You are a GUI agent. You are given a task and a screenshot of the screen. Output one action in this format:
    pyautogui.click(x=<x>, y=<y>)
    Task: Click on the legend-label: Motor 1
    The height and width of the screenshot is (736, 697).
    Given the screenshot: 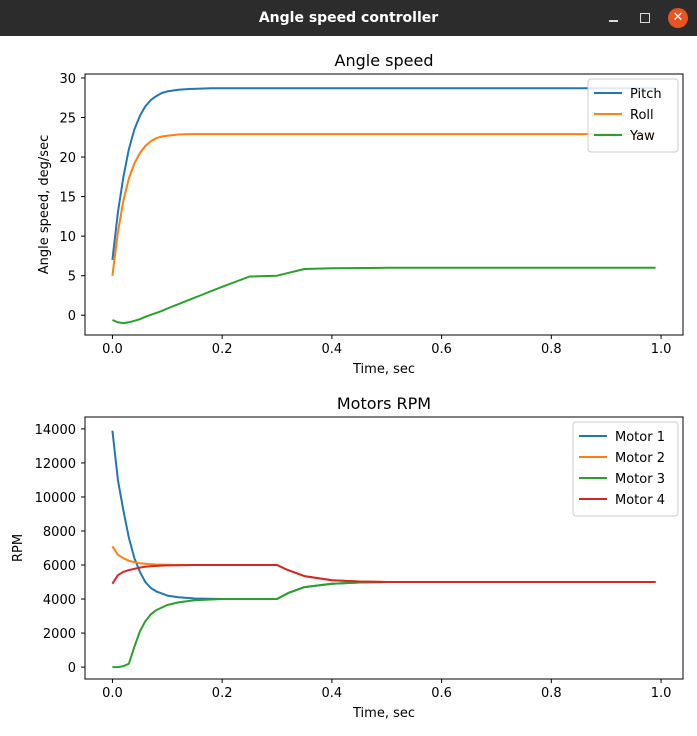 What is the action you would take?
    pyautogui.click(x=640, y=437)
    